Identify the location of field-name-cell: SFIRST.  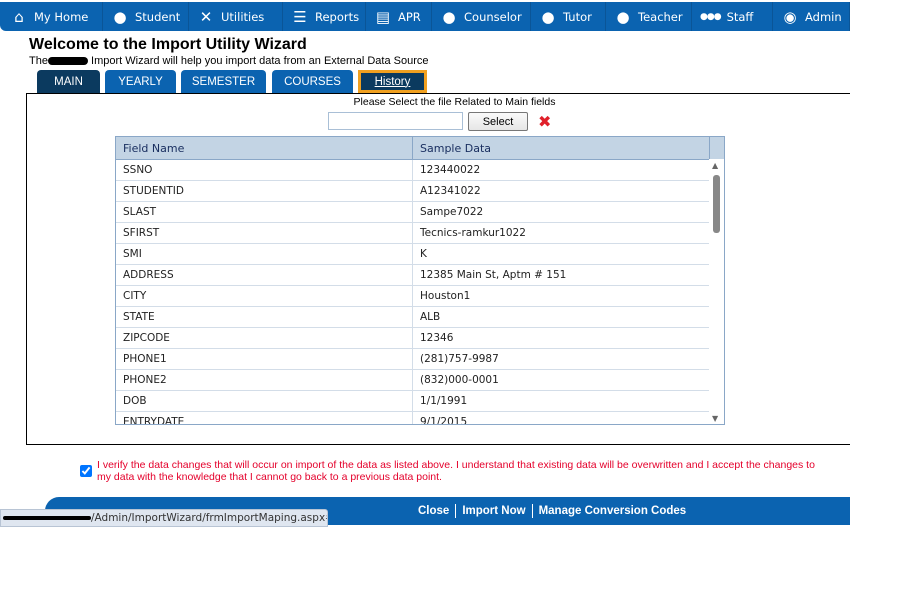
(264, 233).